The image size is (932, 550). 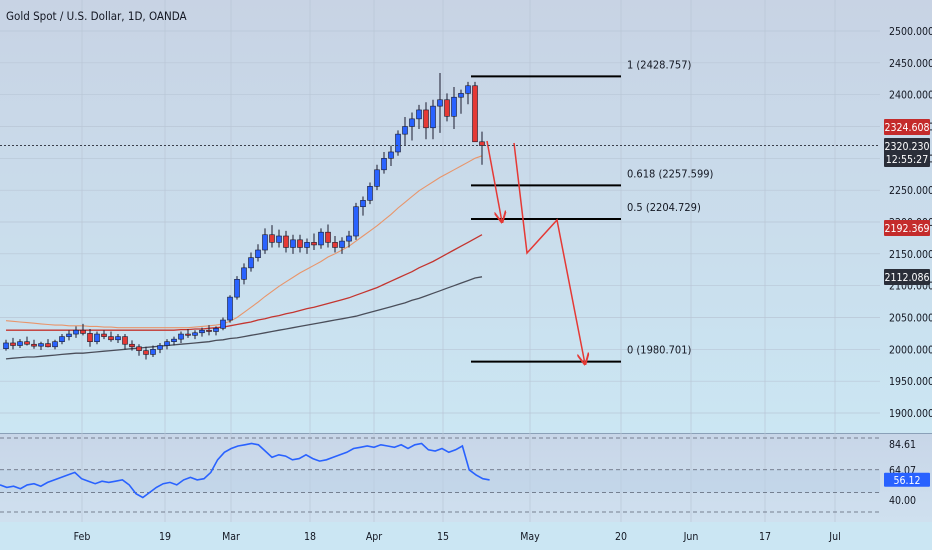 I want to click on time-tick-label: 20, so click(x=621, y=537).